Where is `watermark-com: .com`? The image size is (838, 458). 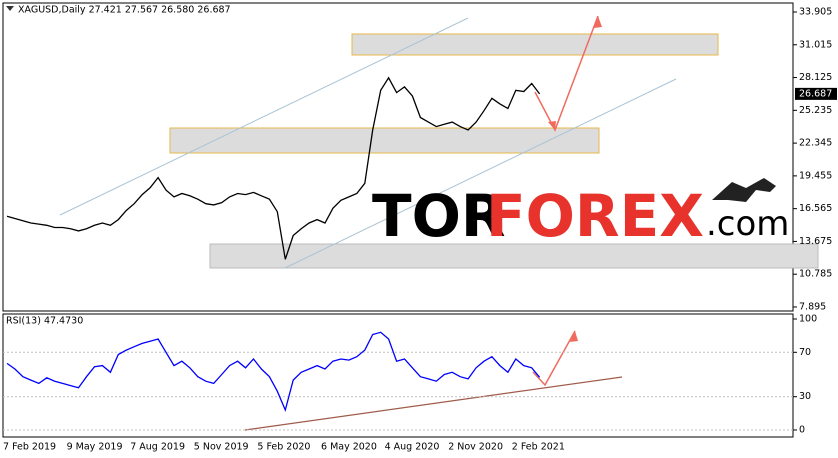
watermark-com: .com is located at coordinates (747, 224).